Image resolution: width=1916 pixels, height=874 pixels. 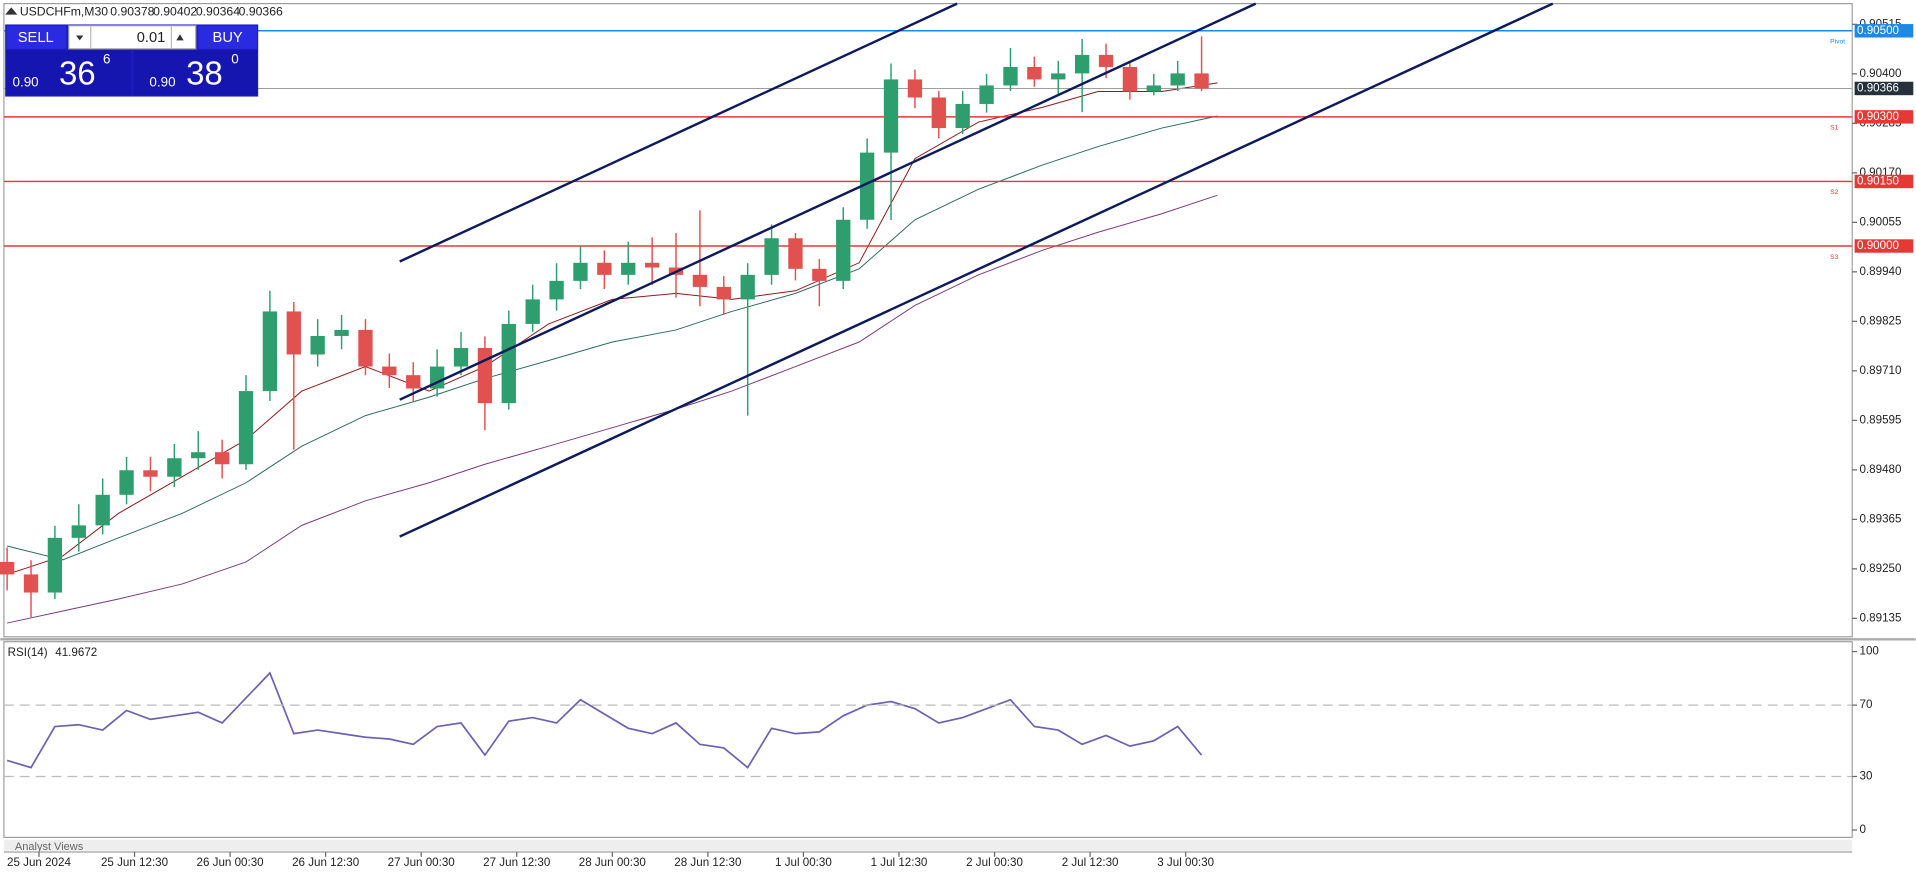 What do you see at coordinates (678, 132) in the screenshot?
I see `trendline` at bounding box center [678, 132].